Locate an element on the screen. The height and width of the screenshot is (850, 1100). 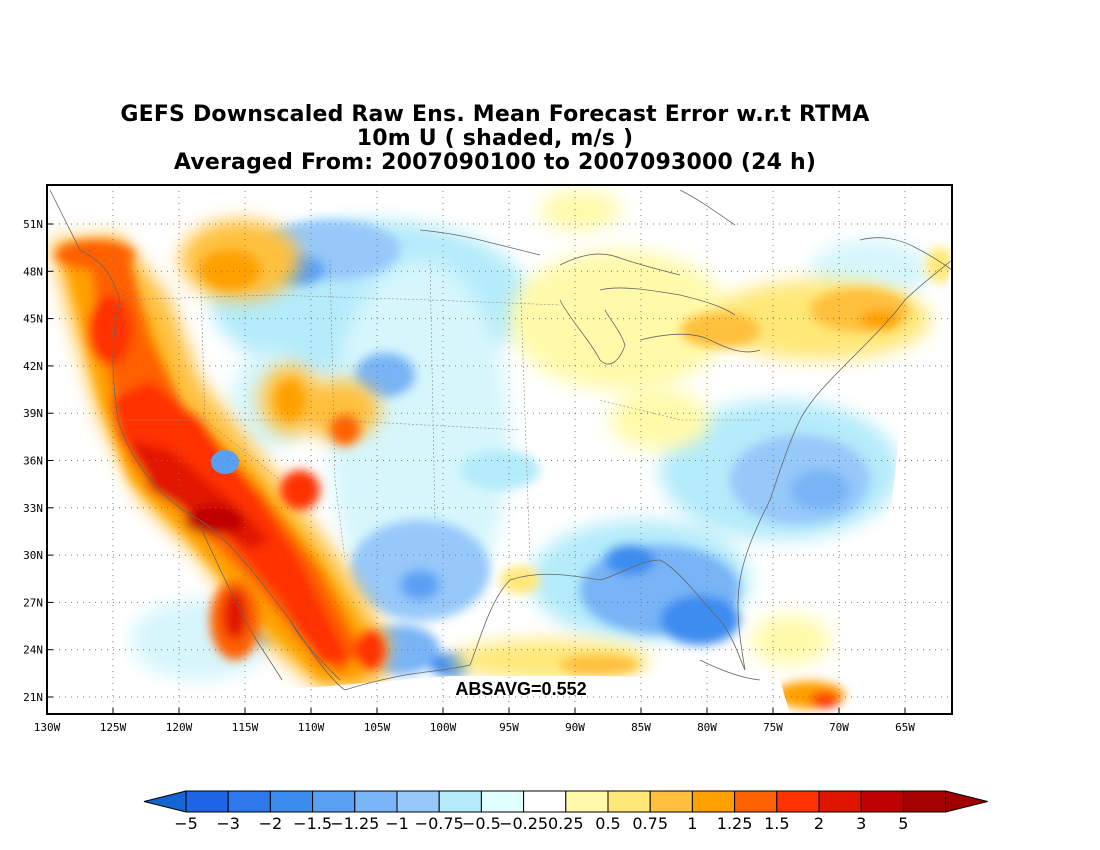
colorbar-label: −1.25 is located at coordinates (354, 823).